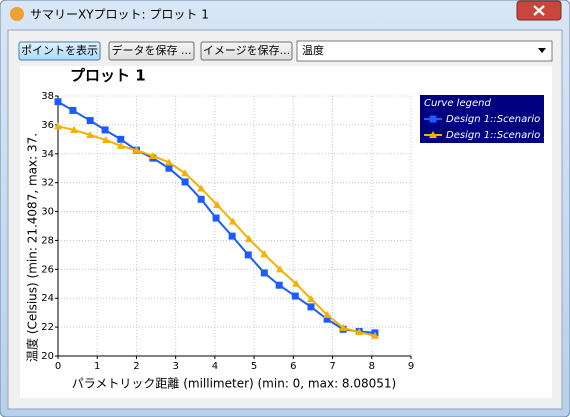 Image resolution: width=570 pixels, height=417 pixels. I want to click on x-tick-label: 5, so click(254, 366).